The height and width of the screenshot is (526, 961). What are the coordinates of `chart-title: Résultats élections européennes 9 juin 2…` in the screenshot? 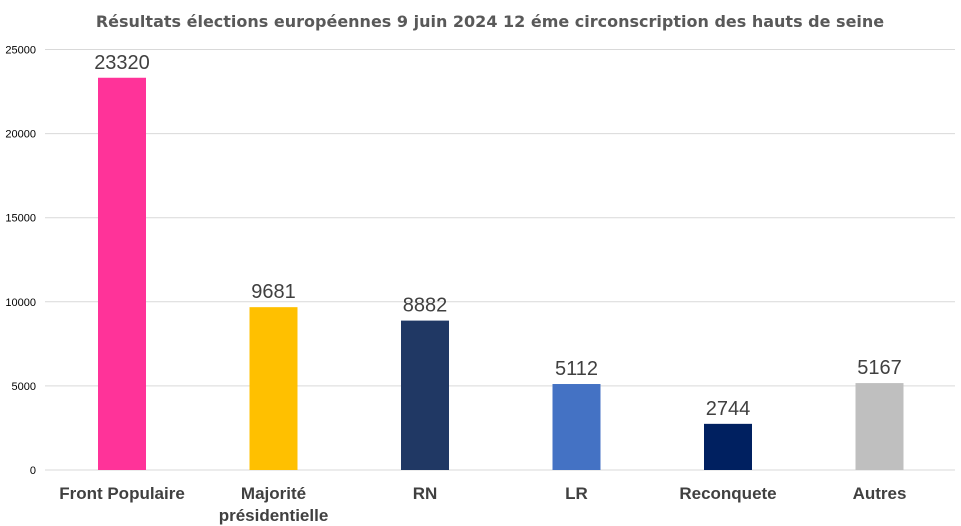 It's located at (490, 21).